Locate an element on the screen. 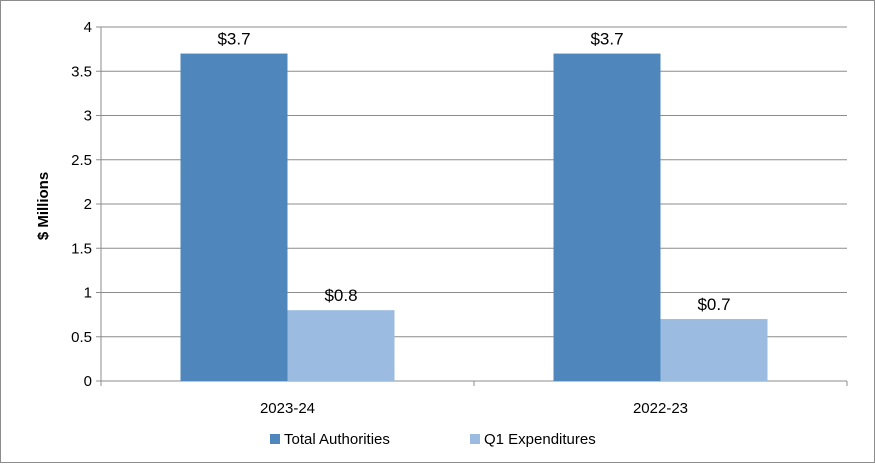 The width and height of the screenshot is (875, 467). y-tick-label: 0 is located at coordinates (88, 381).